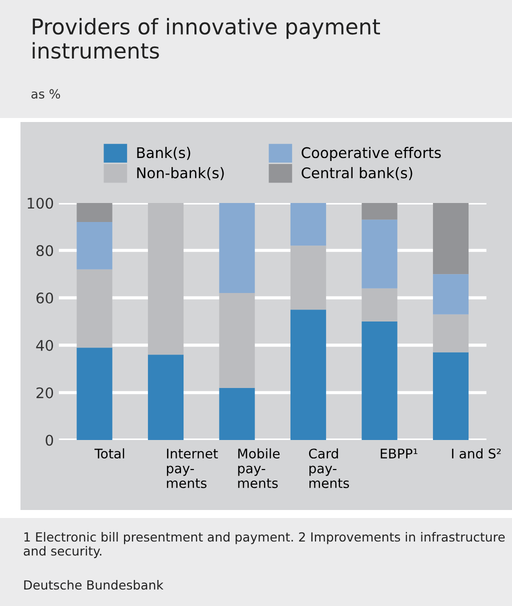 This screenshot has height=606, width=512. What do you see at coordinates (94, 585) in the screenshot?
I see `text: Deutsche Bundesbank` at bounding box center [94, 585].